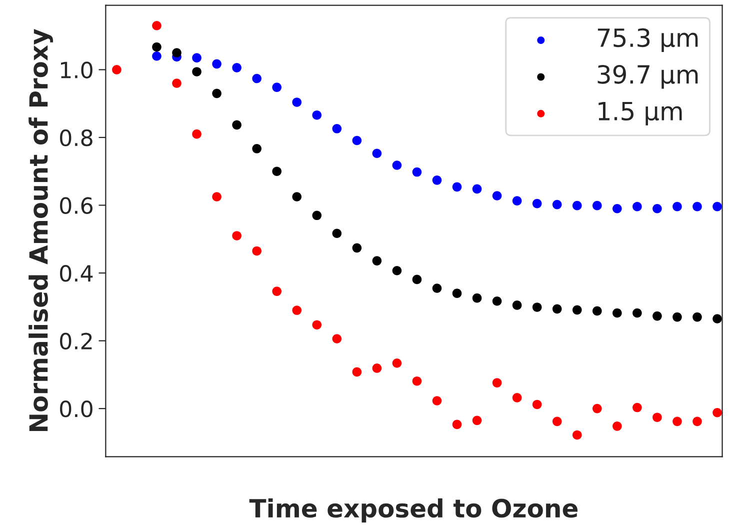  I want to click on y-tick-label: 0.8, so click(76, 137).